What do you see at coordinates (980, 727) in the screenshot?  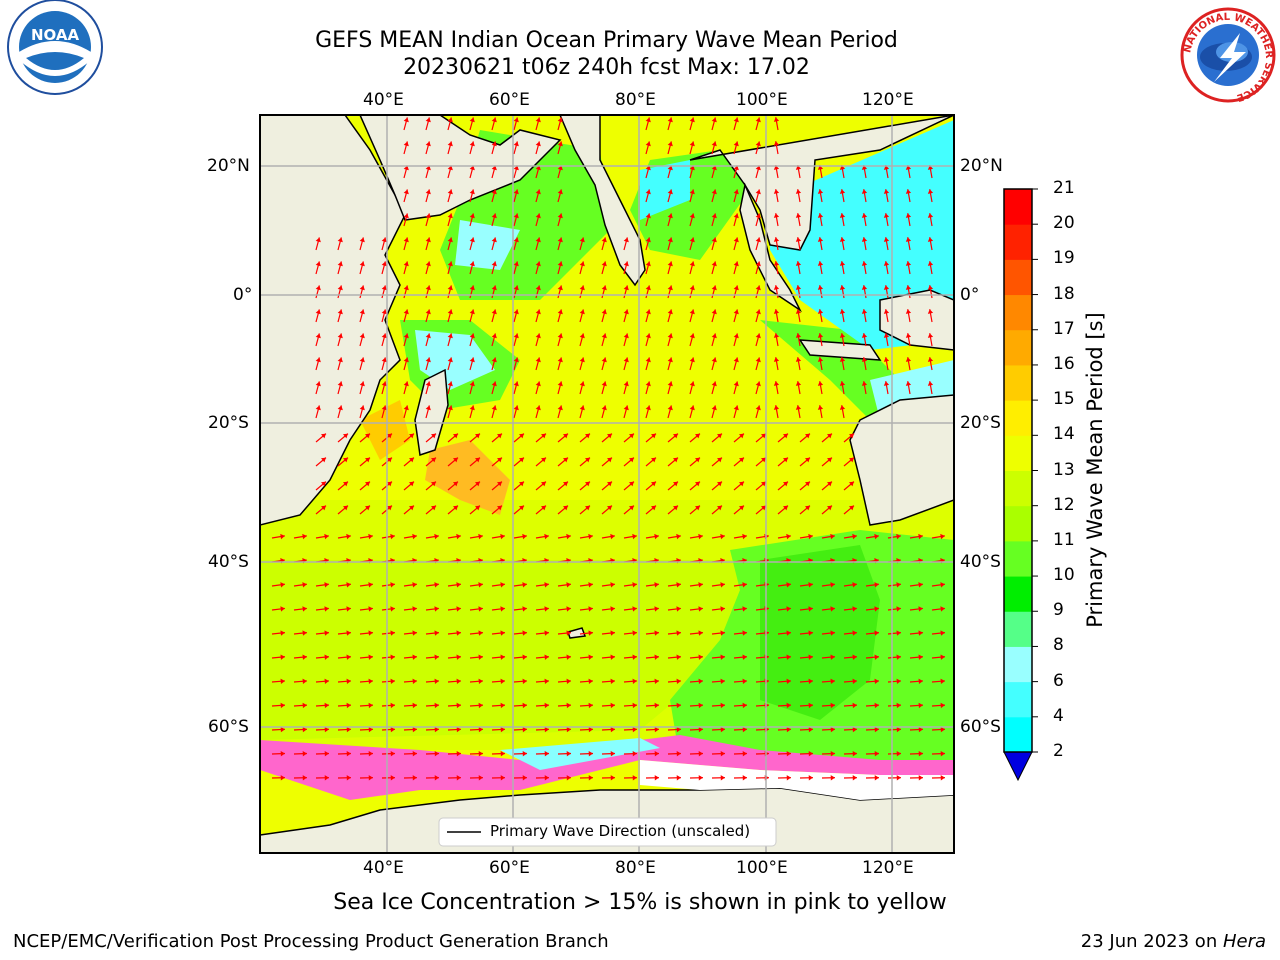 I see `lat-label-right-60s: 60°S` at bounding box center [980, 727].